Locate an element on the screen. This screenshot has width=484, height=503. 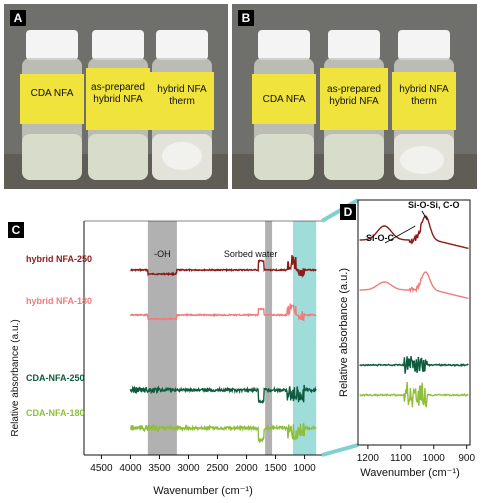
series-c-label-2: CDA-NFA-250 is located at coordinates (55, 378).